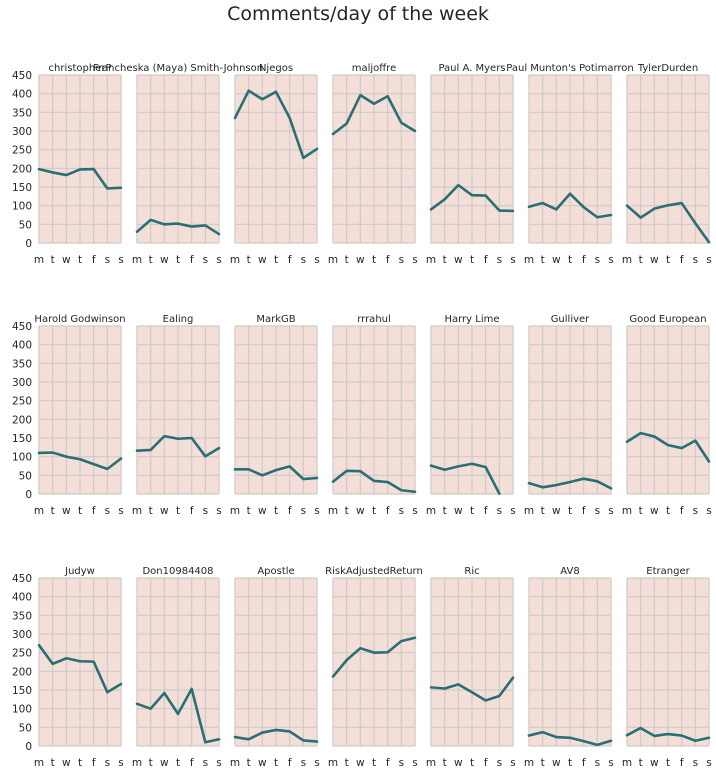 The height and width of the screenshot is (774, 716). I want to click on panel-12-series-line, so click(465, 478).